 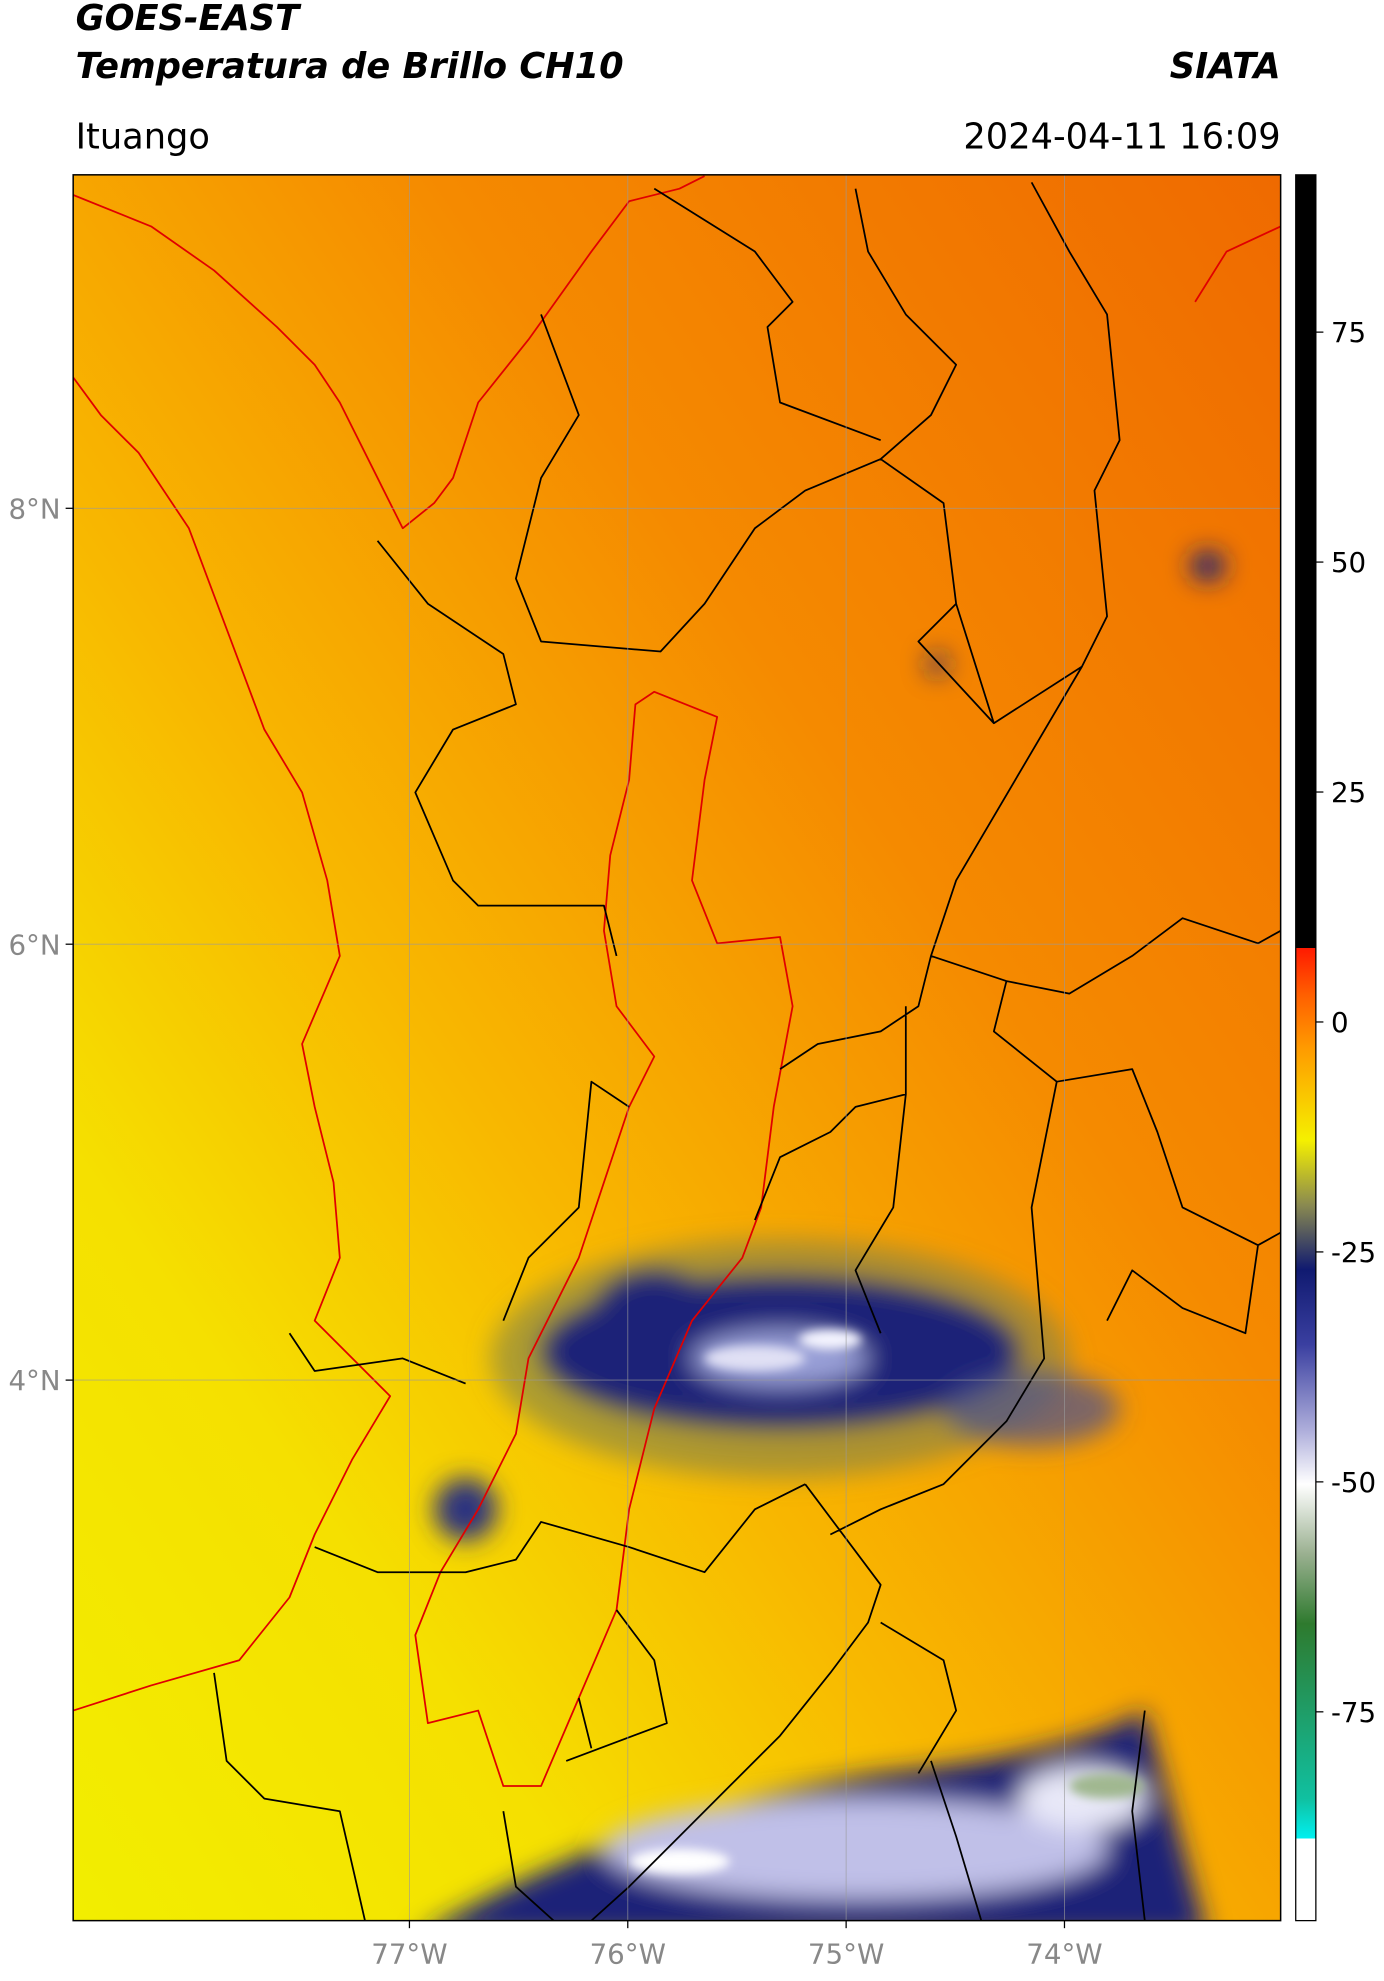 I want to click on x-tick-label: 74°W, so click(x=1064, y=1953).